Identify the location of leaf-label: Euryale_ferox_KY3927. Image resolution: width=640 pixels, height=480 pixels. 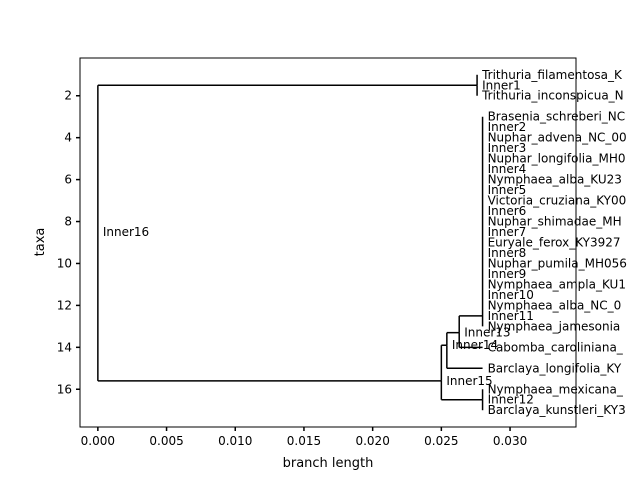
(554, 243).